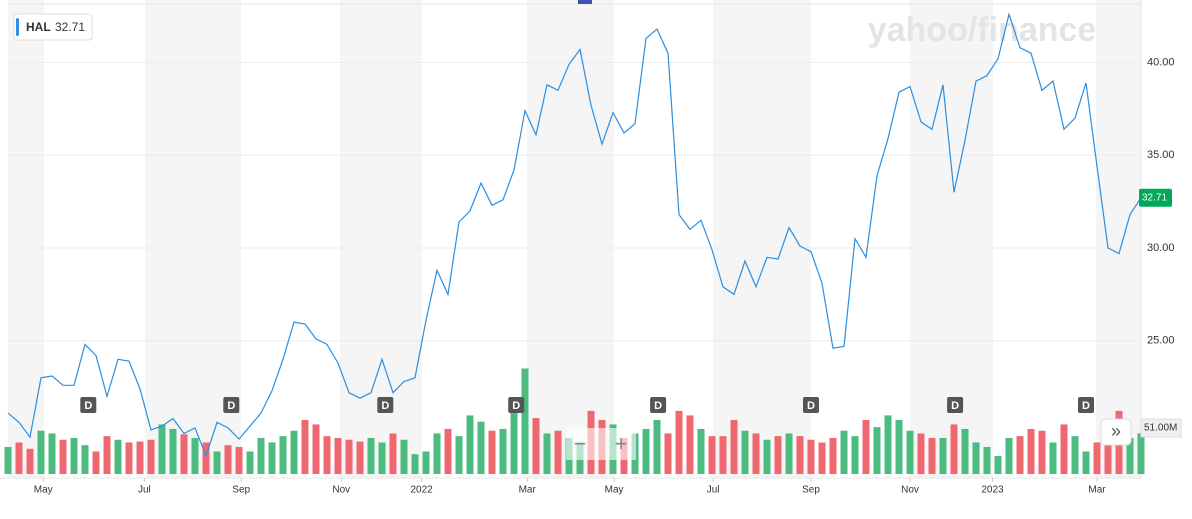  What do you see at coordinates (17, 27) in the screenshot?
I see `symbol-color` at bounding box center [17, 27].